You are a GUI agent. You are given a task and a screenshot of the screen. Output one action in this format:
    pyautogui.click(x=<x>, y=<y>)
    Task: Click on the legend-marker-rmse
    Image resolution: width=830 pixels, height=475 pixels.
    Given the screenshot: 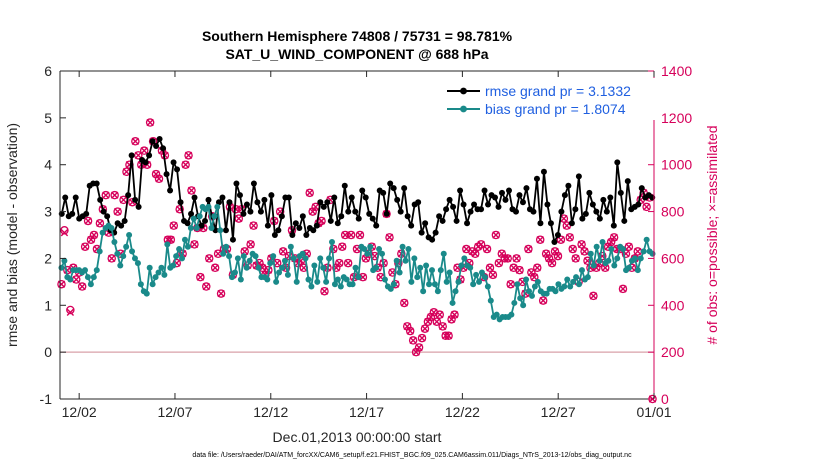 What is the action you would take?
    pyautogui.click(x=463, y=91)
    